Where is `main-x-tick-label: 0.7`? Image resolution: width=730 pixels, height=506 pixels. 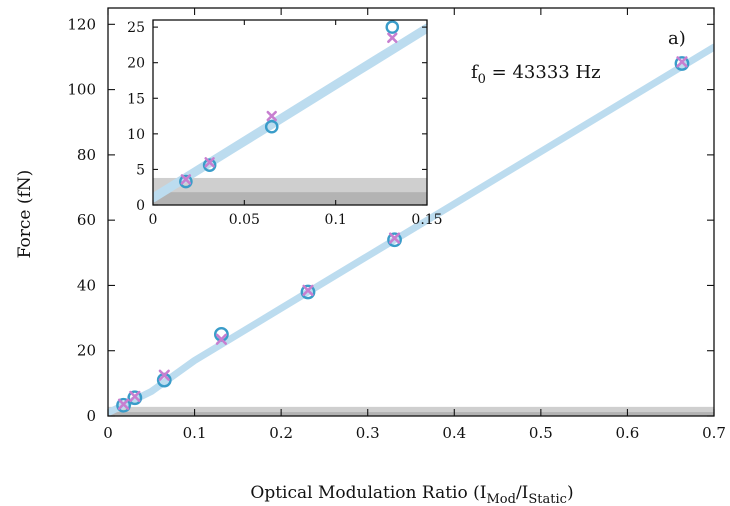 main-x-tick-label: 0.7 is located at coordinates (714, 433).